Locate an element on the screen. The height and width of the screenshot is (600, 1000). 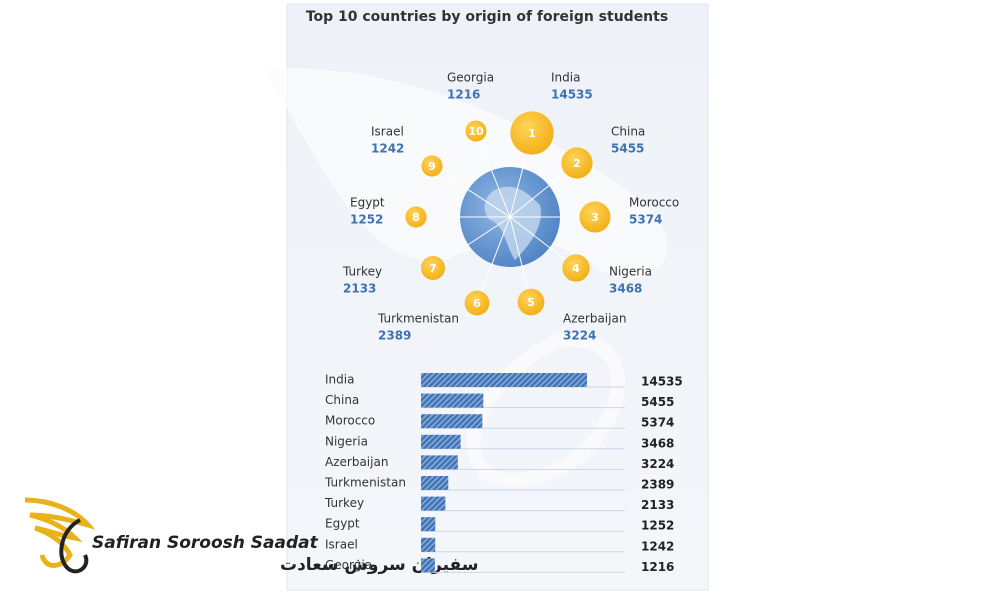
bubble-value: 14535 is located at coordinates (572, 95).